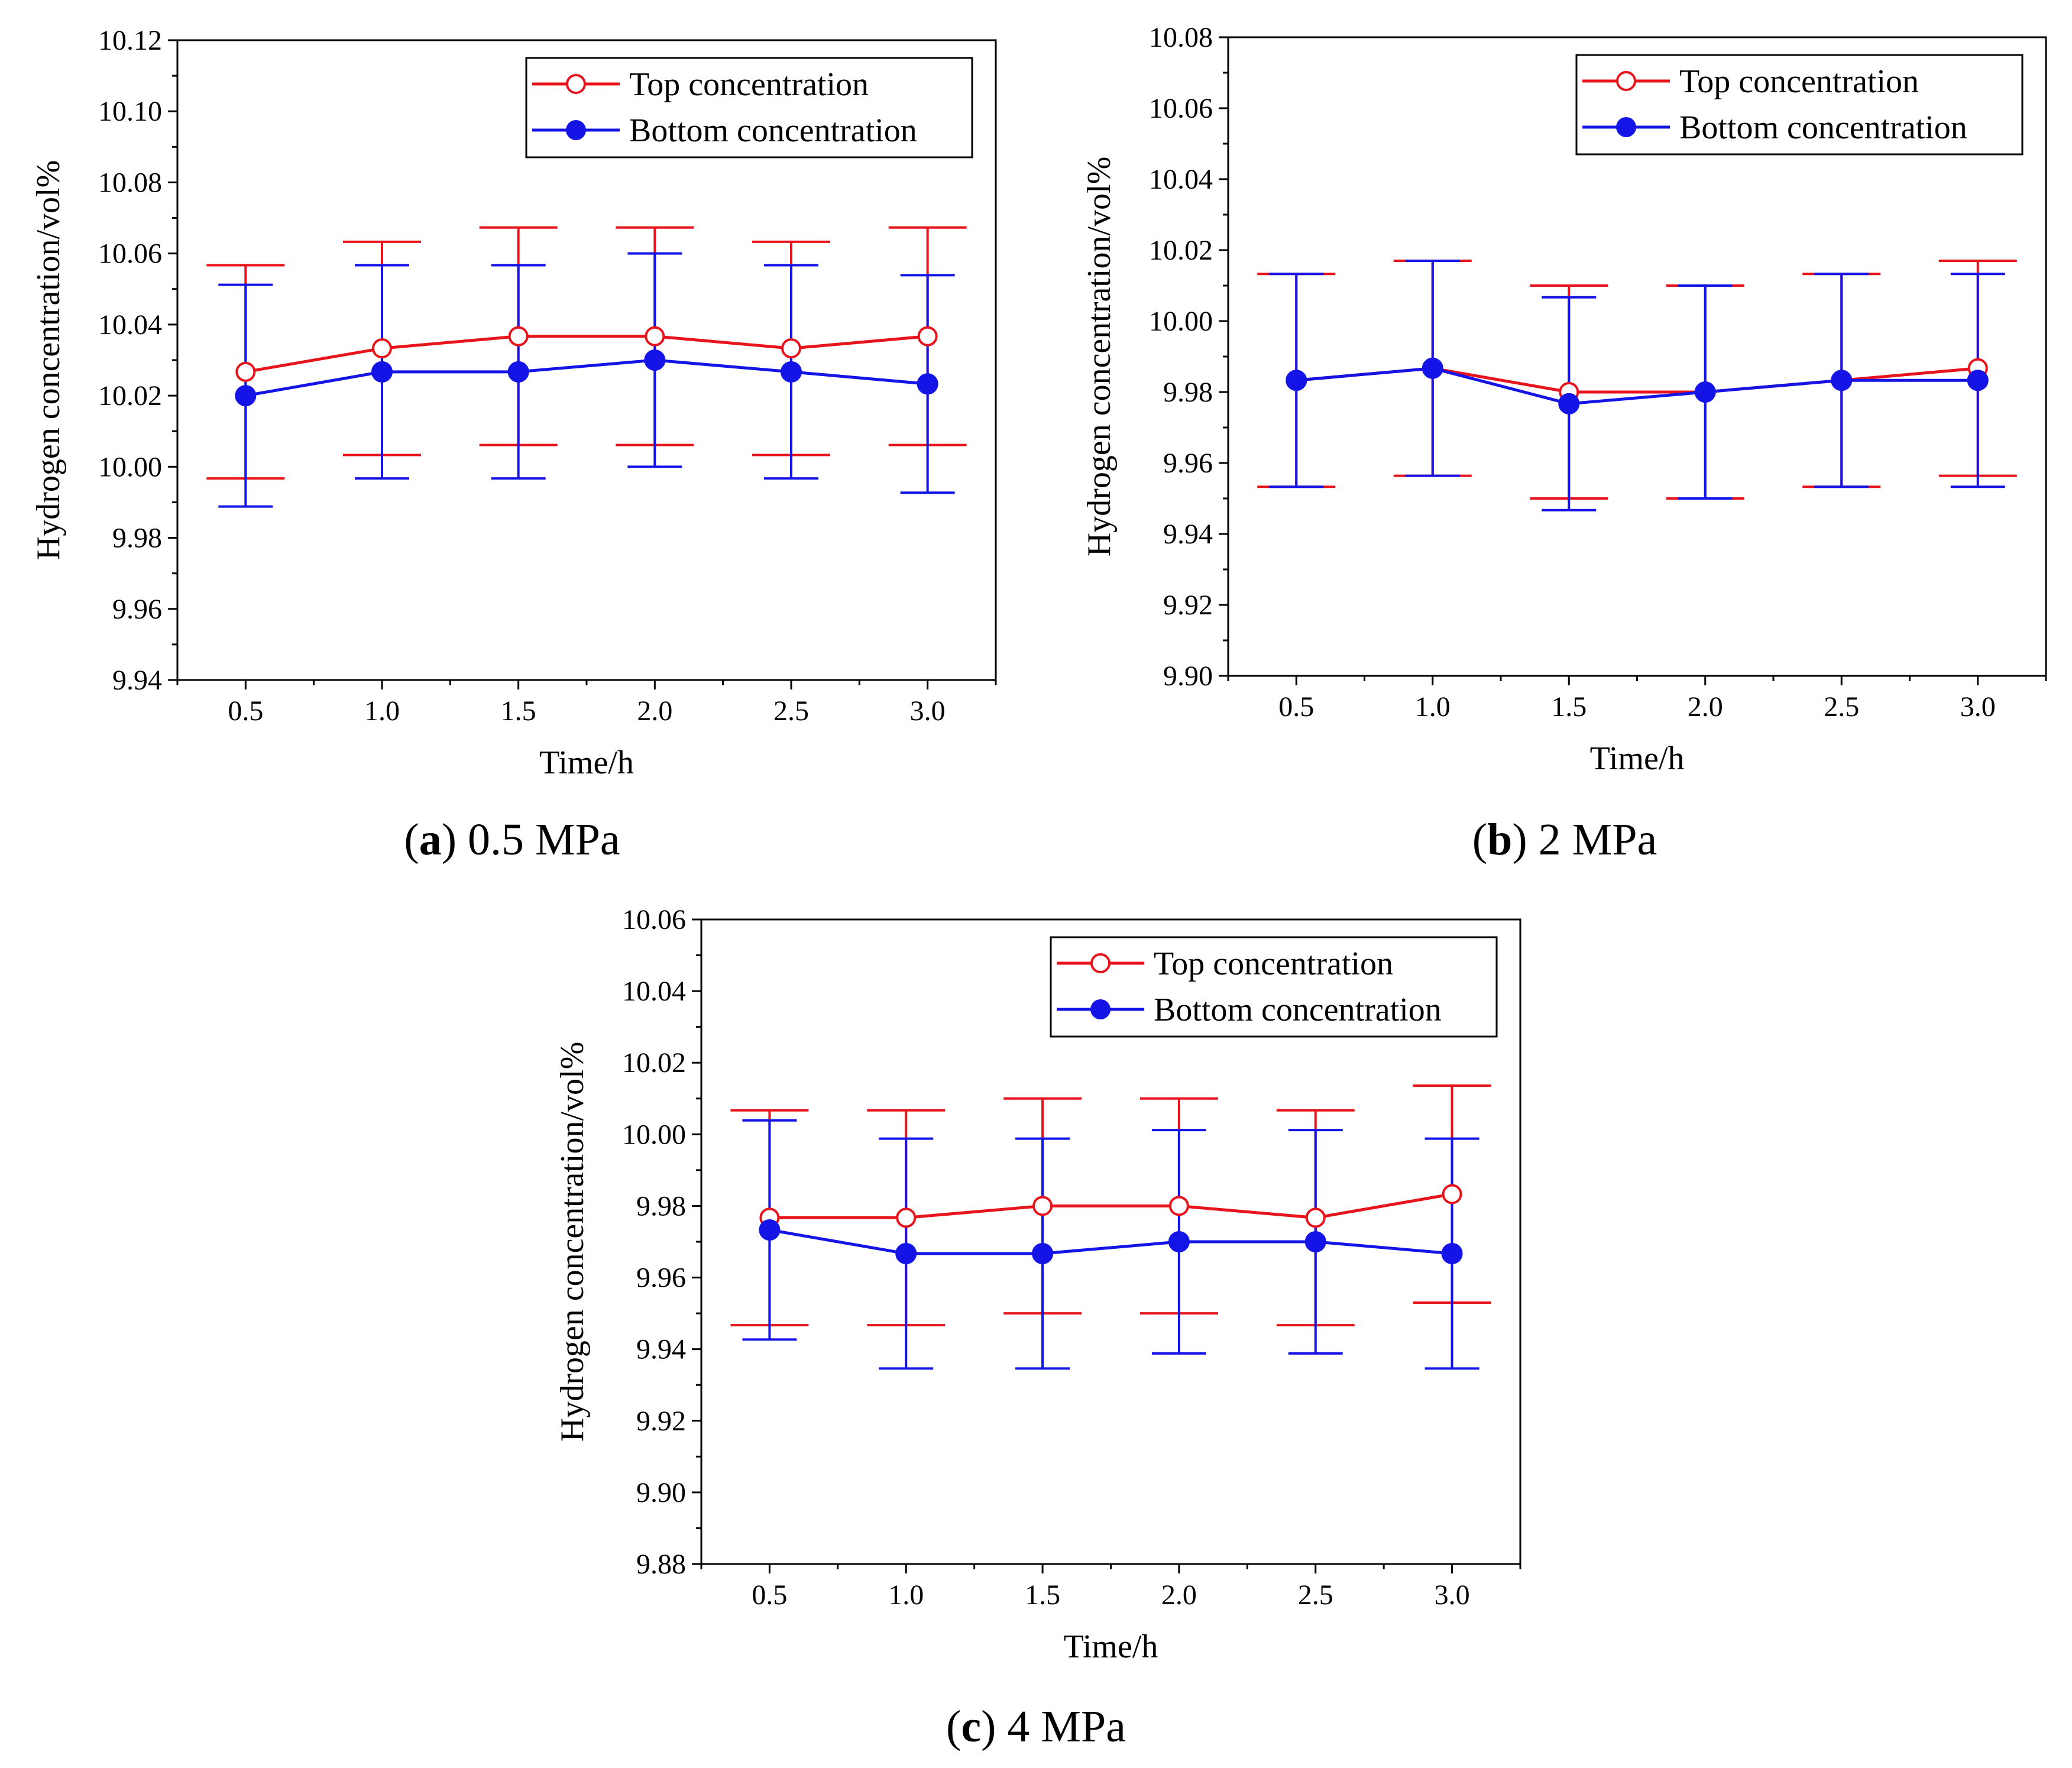 The image size is (2072, 1768). I want to click on y-tick-label-b: 9.92, so click(1188, 605).